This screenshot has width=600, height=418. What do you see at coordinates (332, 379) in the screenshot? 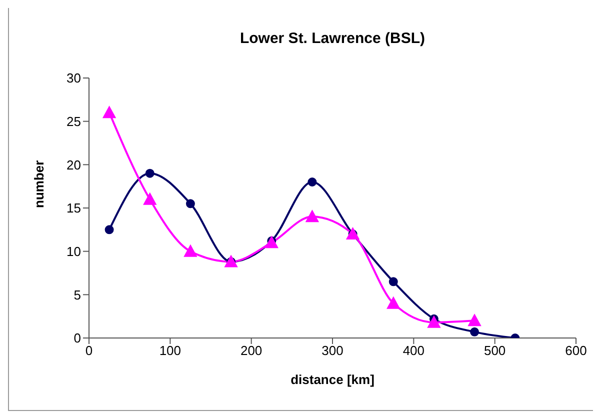
I see `x-axis-title: distance [km]` at bounding box center [332, 379].